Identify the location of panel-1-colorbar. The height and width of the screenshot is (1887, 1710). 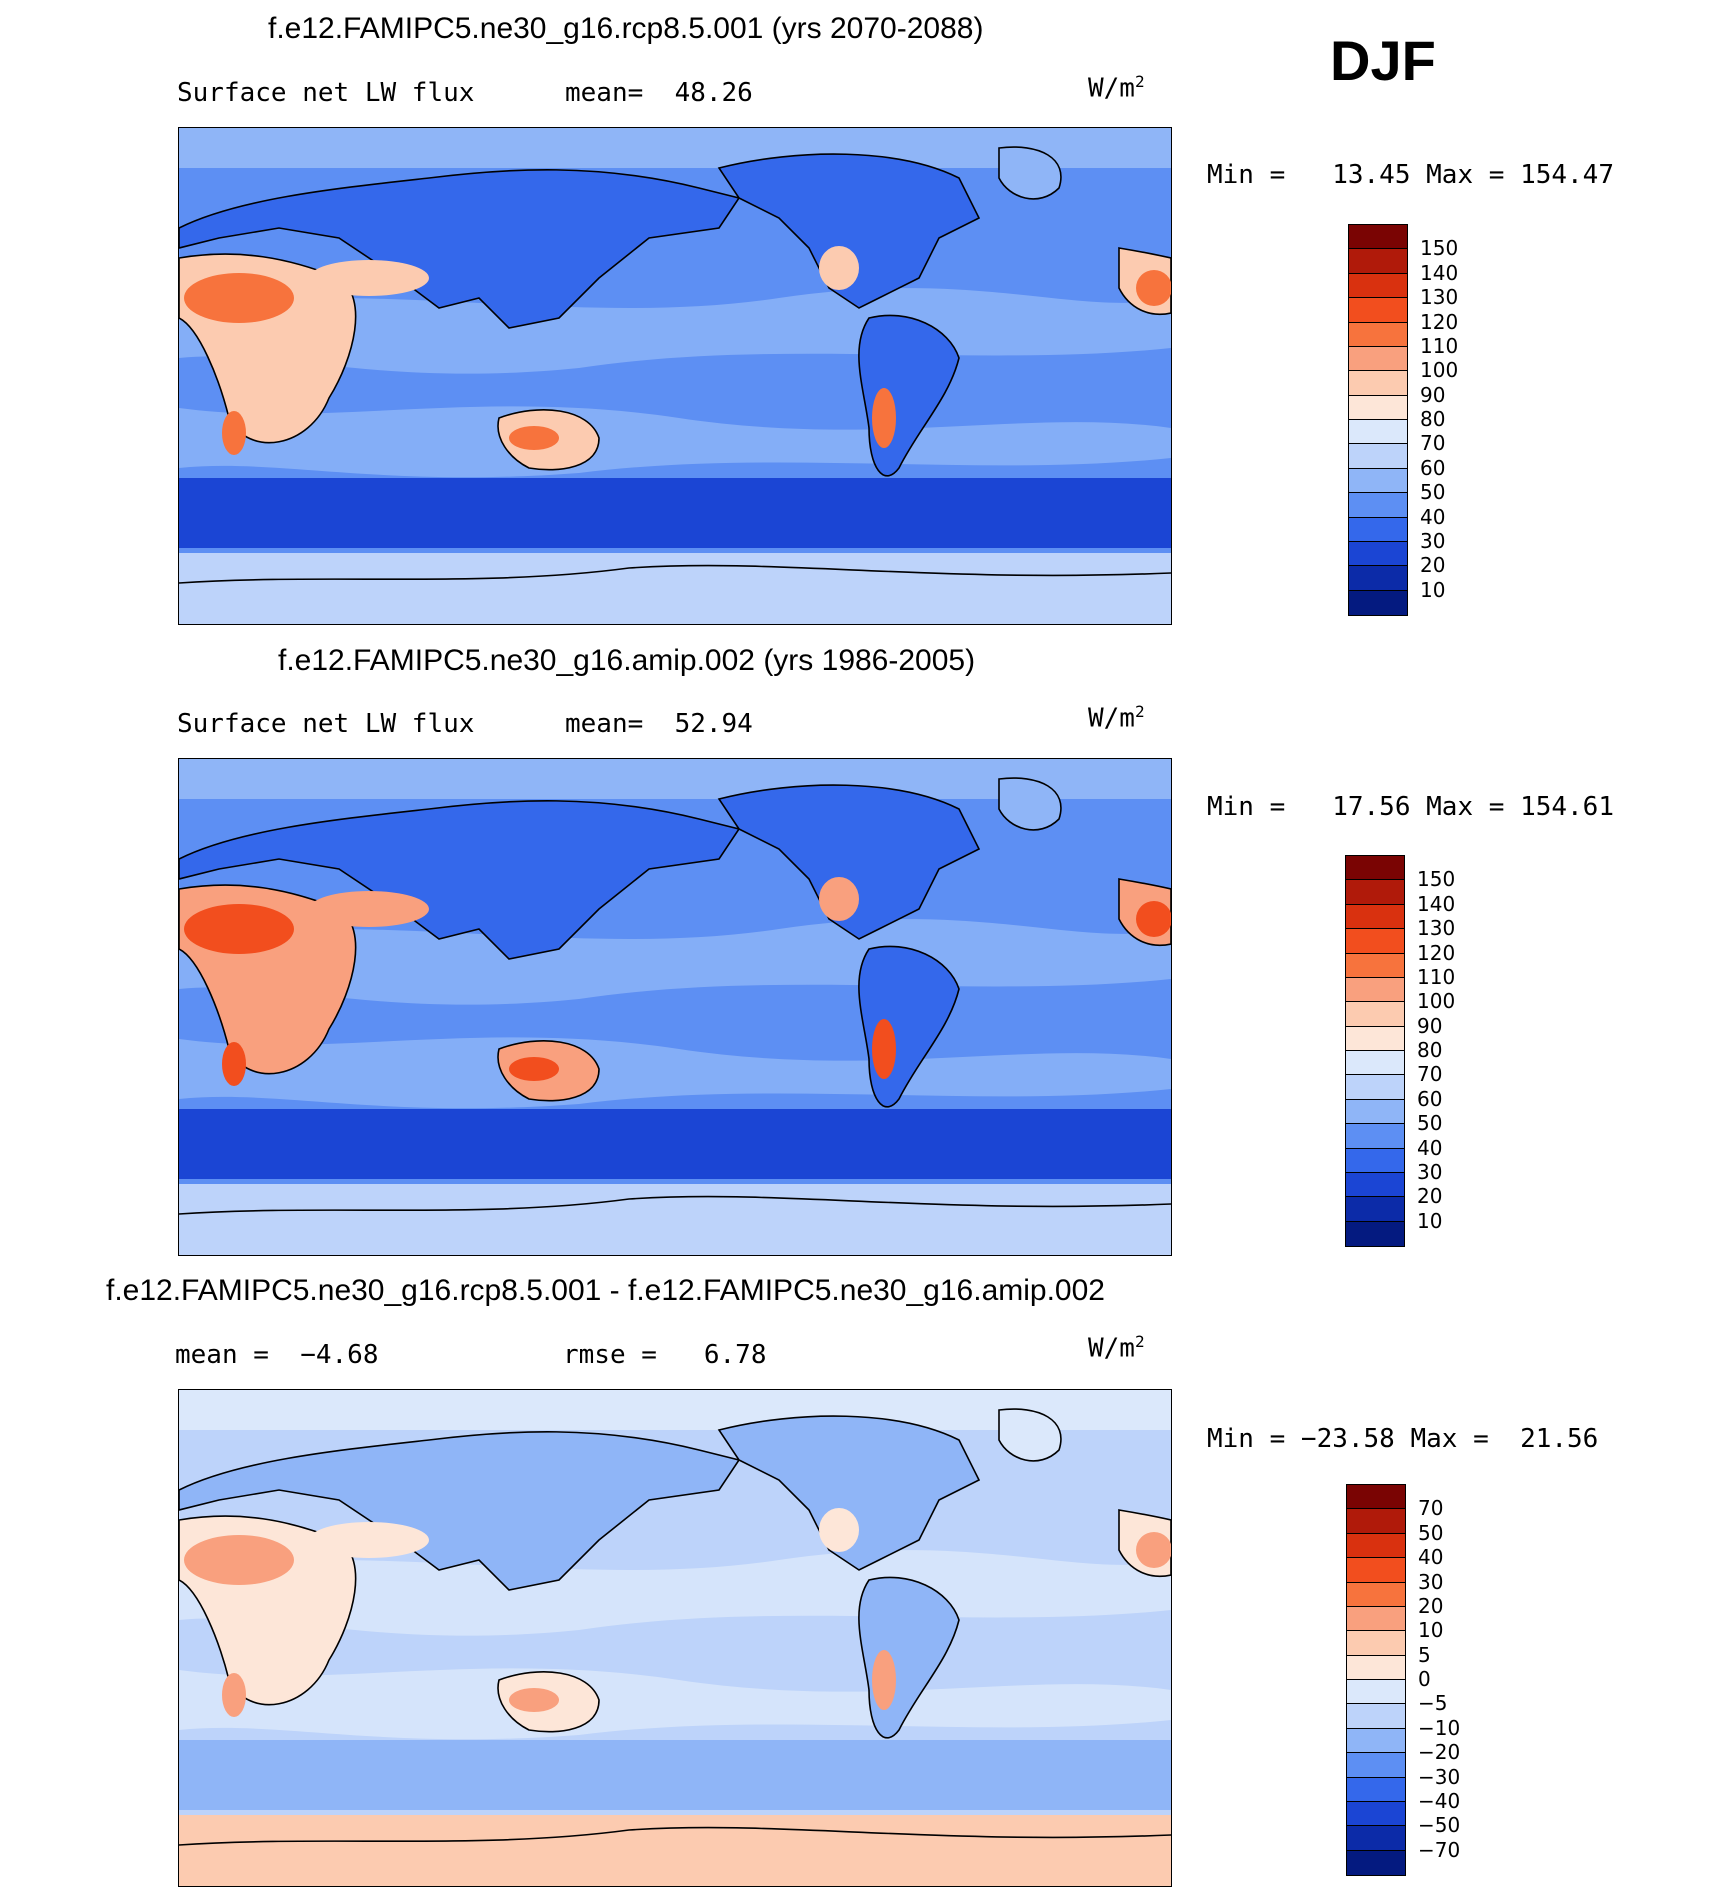
(1378, 420).